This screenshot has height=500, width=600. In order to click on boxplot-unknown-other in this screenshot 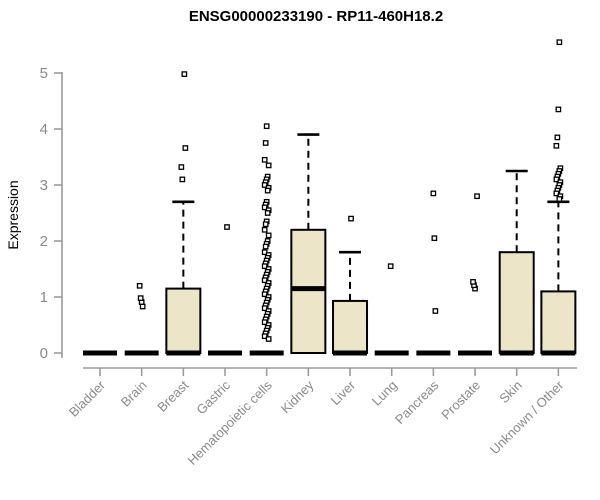, I will do `click(558, 197)`.